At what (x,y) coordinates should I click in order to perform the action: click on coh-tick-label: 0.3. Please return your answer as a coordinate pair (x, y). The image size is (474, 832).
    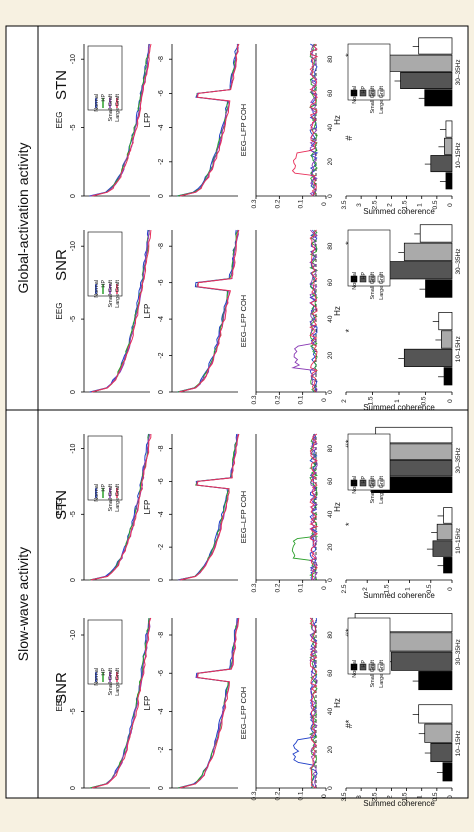
    Looking at the image, I should click on (254, 203).